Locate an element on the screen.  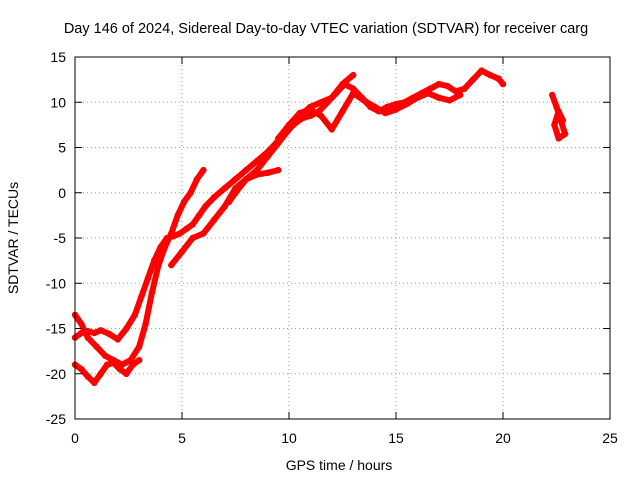
y-tick-label: -10 is located at coordinates (56, 283).